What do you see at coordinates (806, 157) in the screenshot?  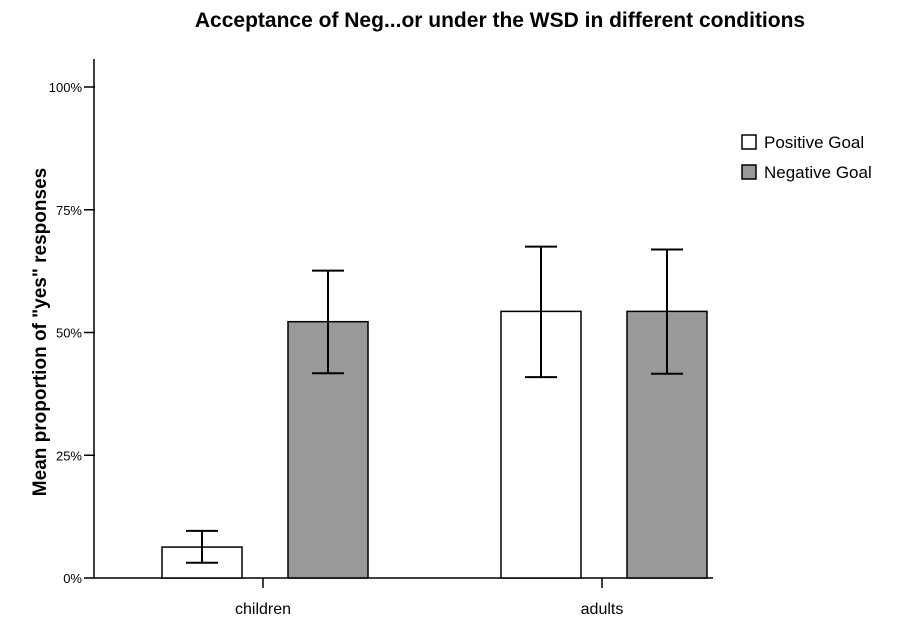 I see `legend: Positive Goal Negative Goal` at bounding box center [806, 157].